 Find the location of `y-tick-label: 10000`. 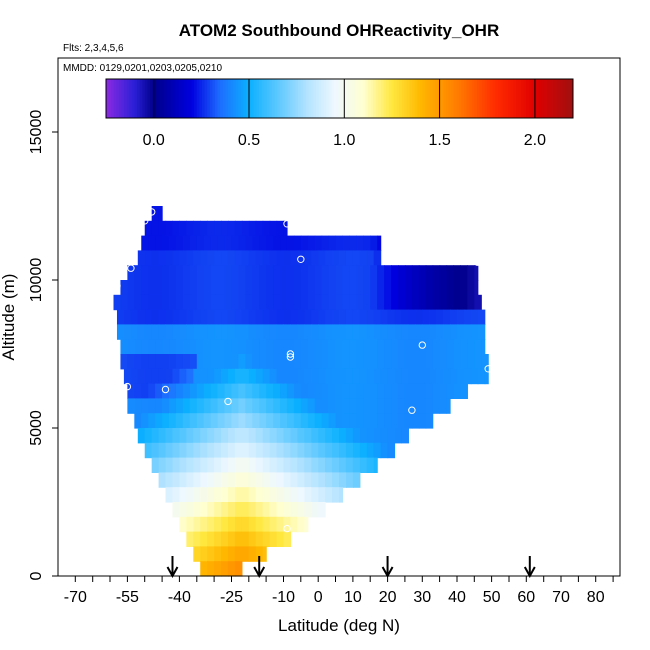

y-tick-label: 10000 is located at coordinates (36, 280).